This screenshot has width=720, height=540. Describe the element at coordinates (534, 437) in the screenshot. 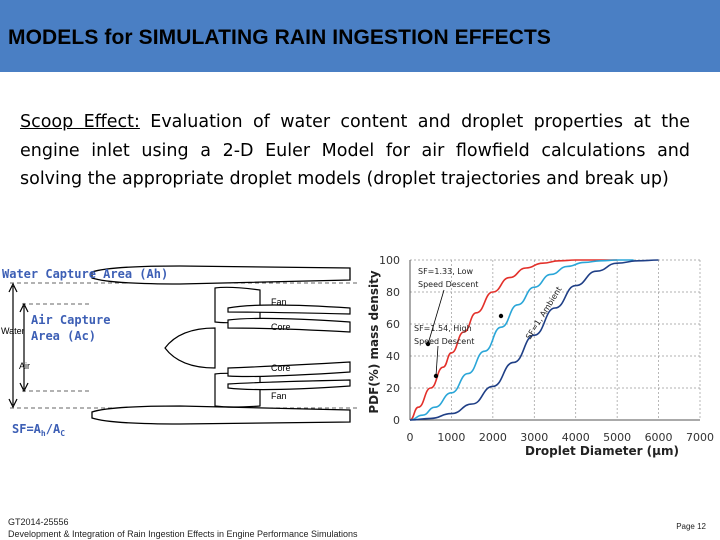

I see `x-tick-label: 3000` at that location.